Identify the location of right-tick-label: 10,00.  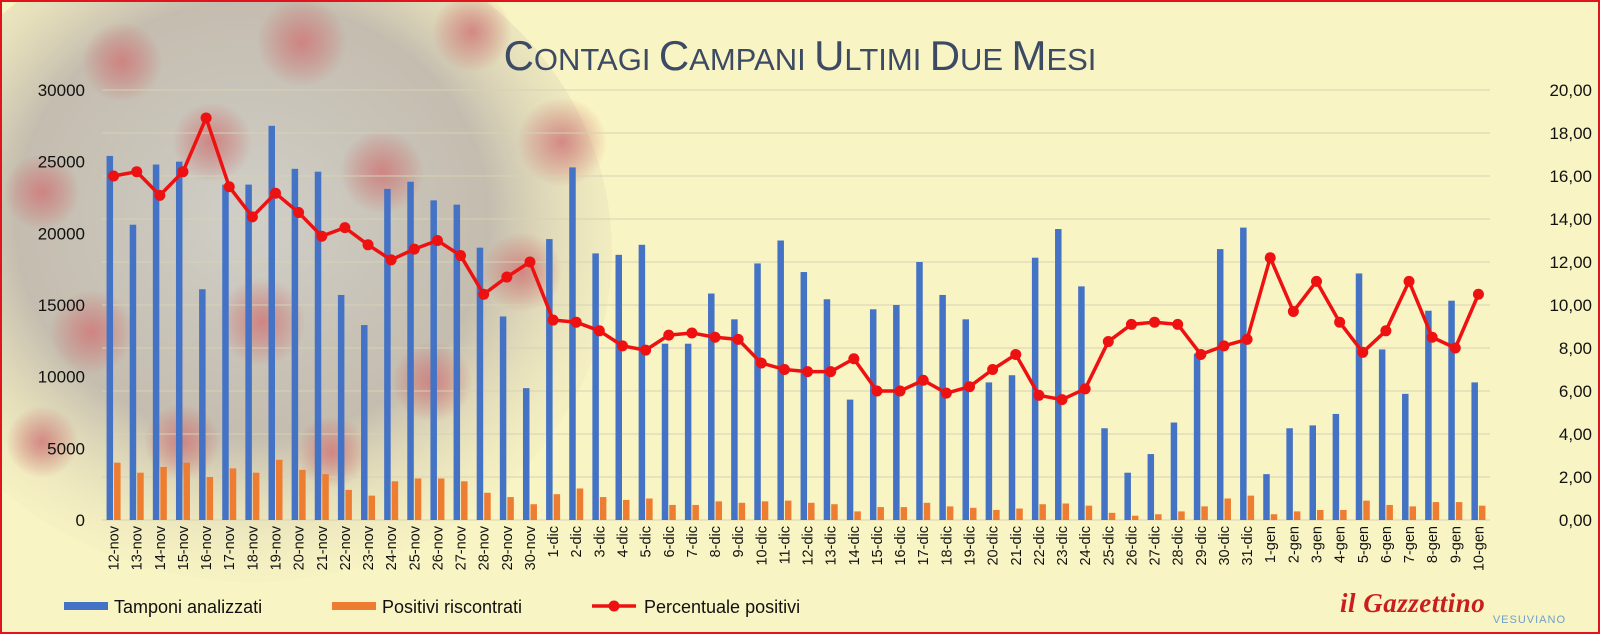
(1570, 305).